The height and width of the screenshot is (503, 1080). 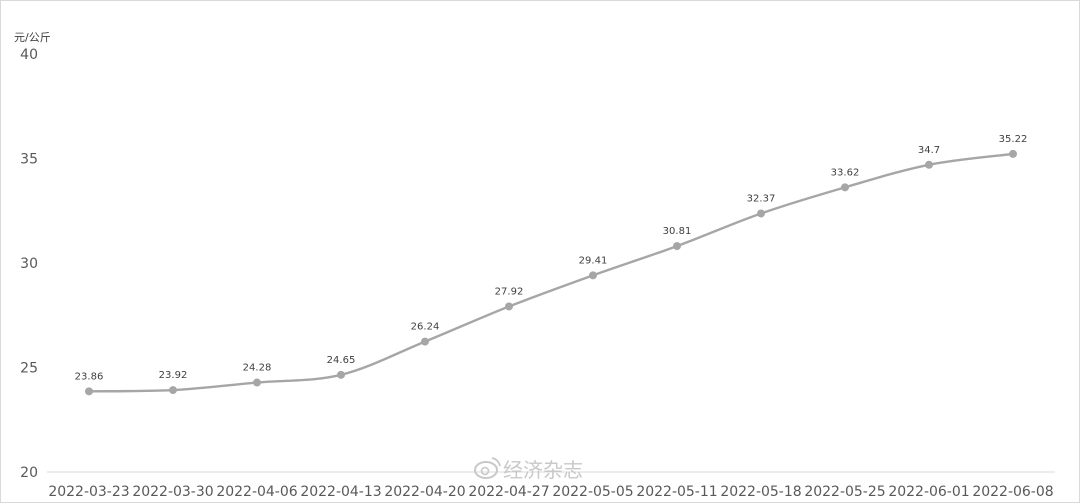 What do you see at coordinates (29, 369) in the screenshot?
I see `y-tick-label: 25` at bounding box center [29, 369].